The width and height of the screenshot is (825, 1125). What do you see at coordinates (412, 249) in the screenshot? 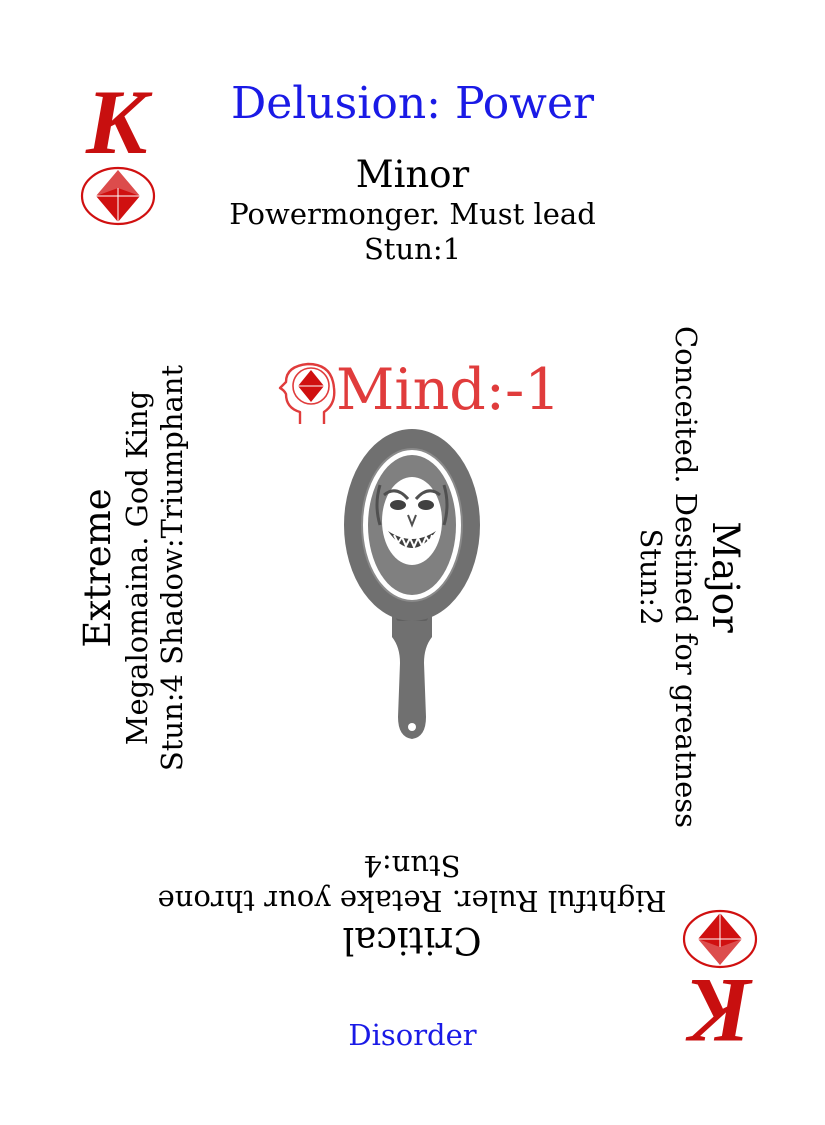
I see `band-minor-stun: Stun:1` at bounding box center [412, 249].